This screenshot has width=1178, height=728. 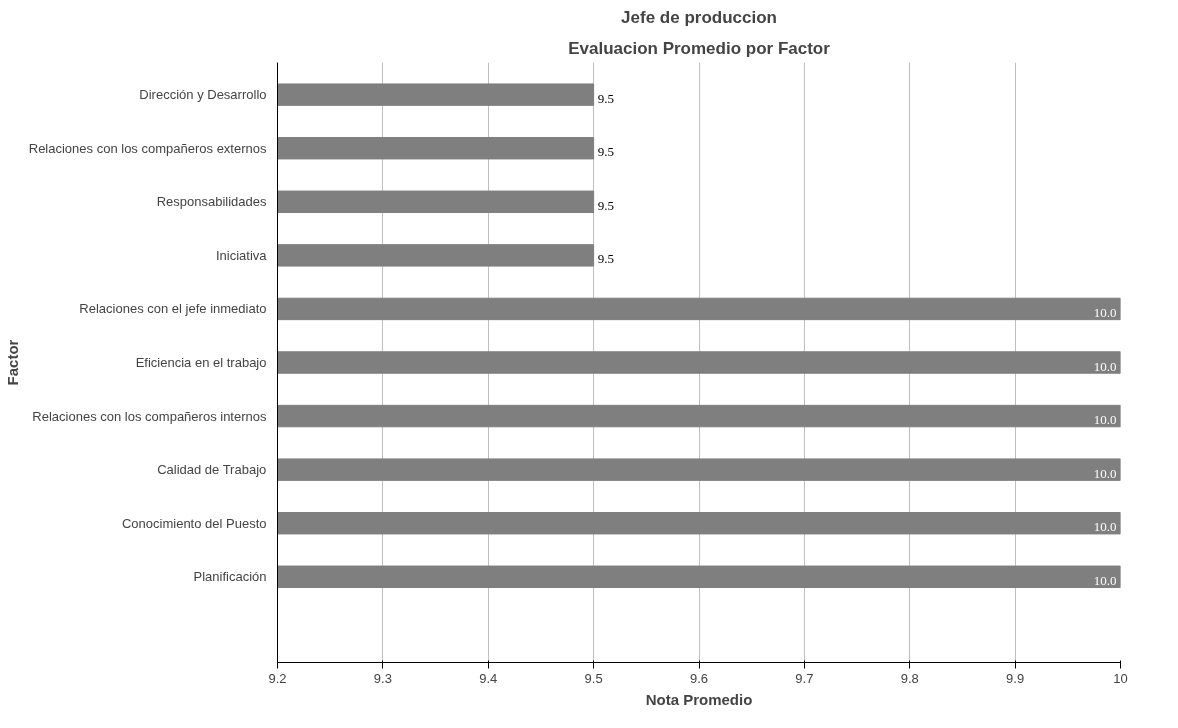 I want to click on y-tick-label: Responsabilidades, so click(x=211, y=202).